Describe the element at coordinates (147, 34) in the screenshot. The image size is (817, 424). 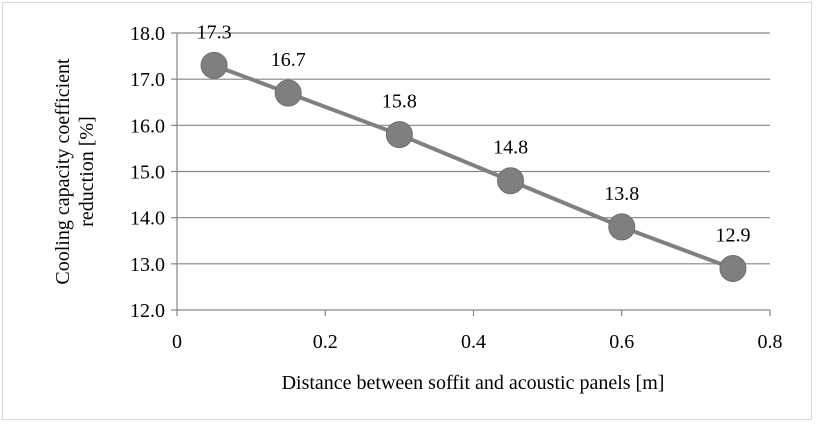
I see `y-tick-label: 18.0` at that location.